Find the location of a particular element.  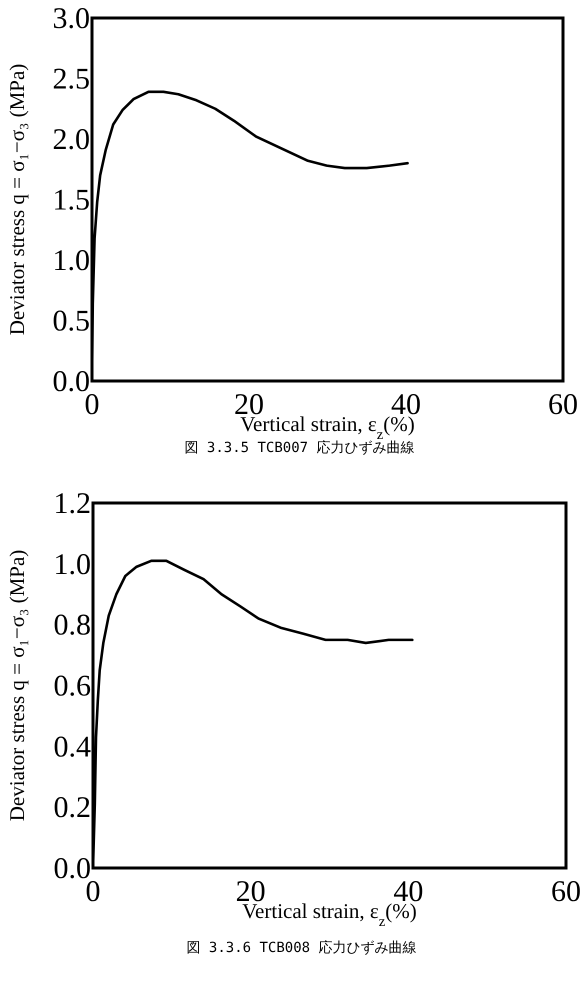

y-tick-label: 0.2 is located at coordinates (72, 807).